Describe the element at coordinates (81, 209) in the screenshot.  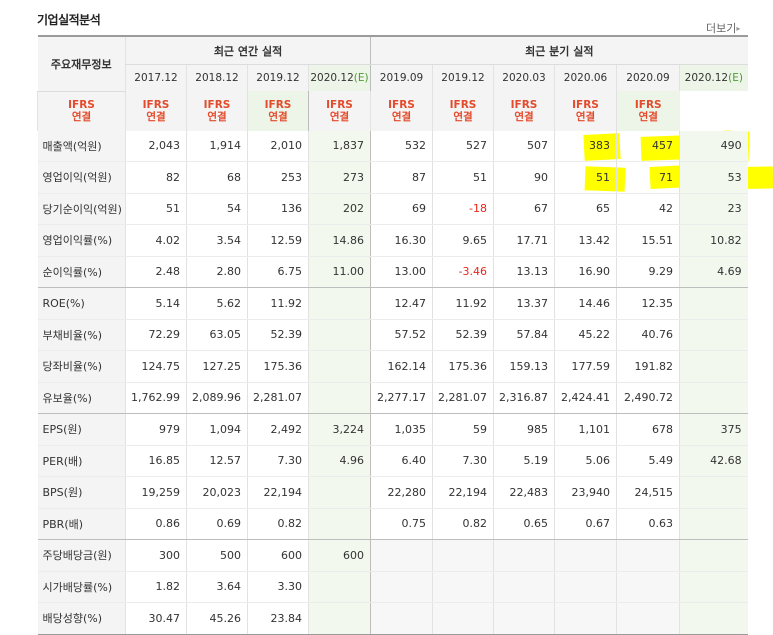
I see `row-label: 당기순이익(억원)` at that location.